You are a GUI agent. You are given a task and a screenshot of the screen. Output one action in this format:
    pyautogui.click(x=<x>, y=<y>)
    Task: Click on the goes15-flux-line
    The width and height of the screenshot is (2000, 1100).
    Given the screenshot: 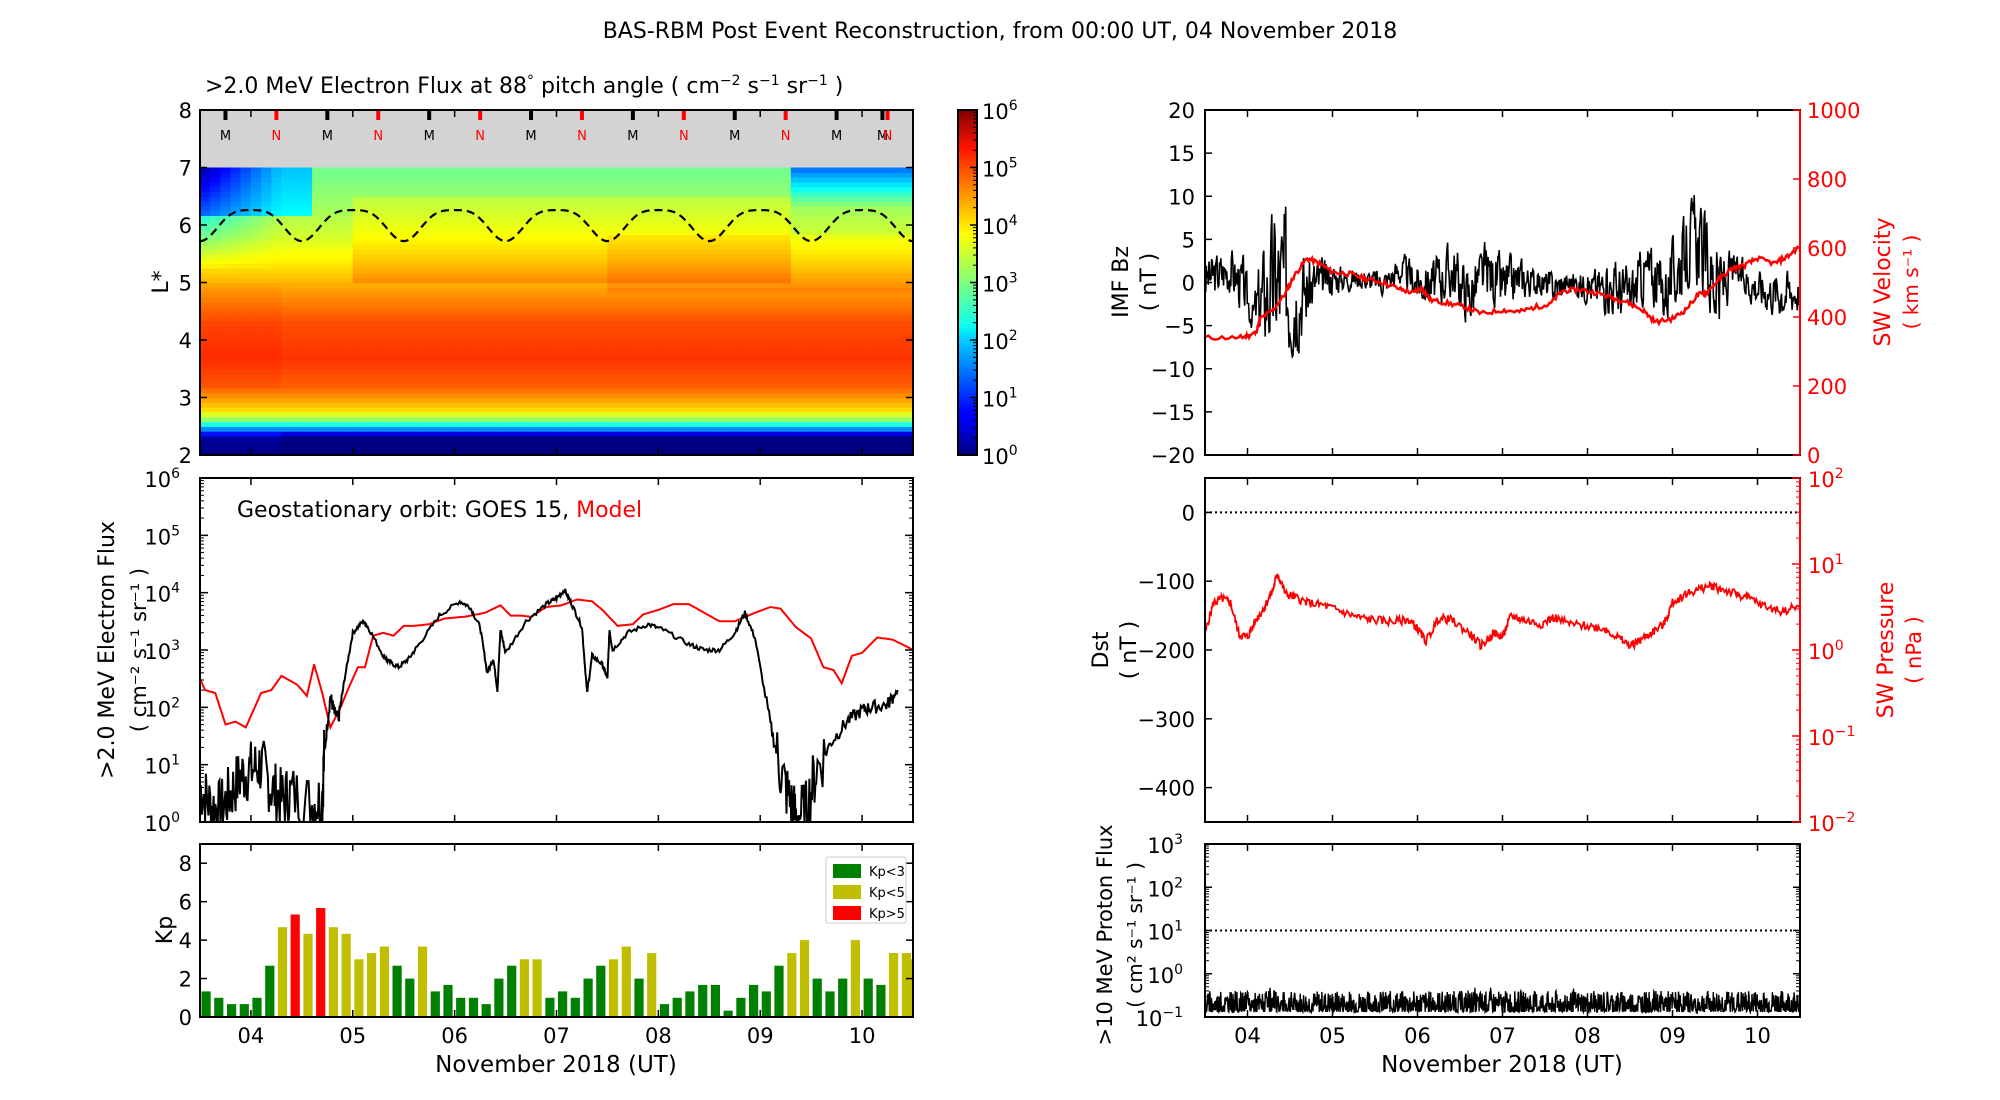 What is the action you would take?
    pyautogui.click(x=549, y=705)
    